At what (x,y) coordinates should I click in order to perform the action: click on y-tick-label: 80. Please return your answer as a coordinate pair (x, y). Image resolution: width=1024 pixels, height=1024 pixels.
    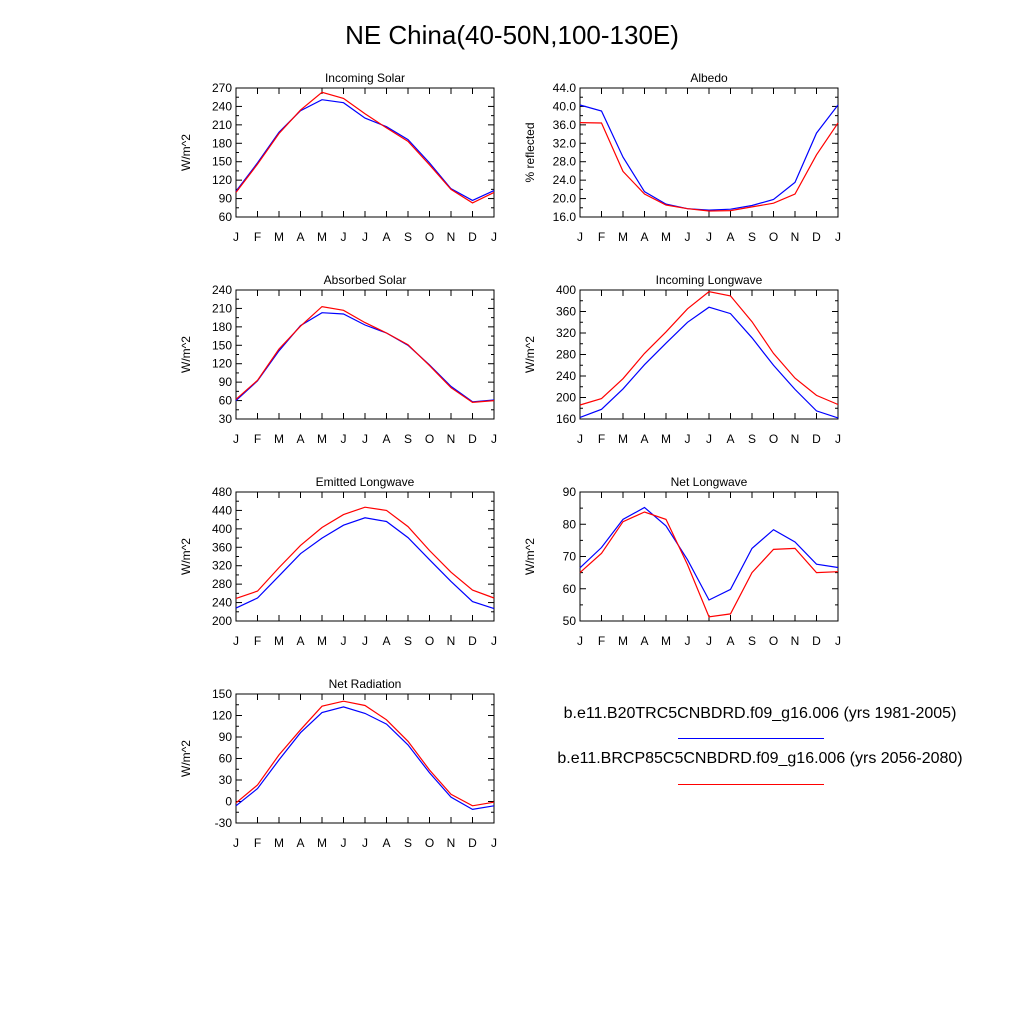
    Looking at the image, I should click on (570, 524).